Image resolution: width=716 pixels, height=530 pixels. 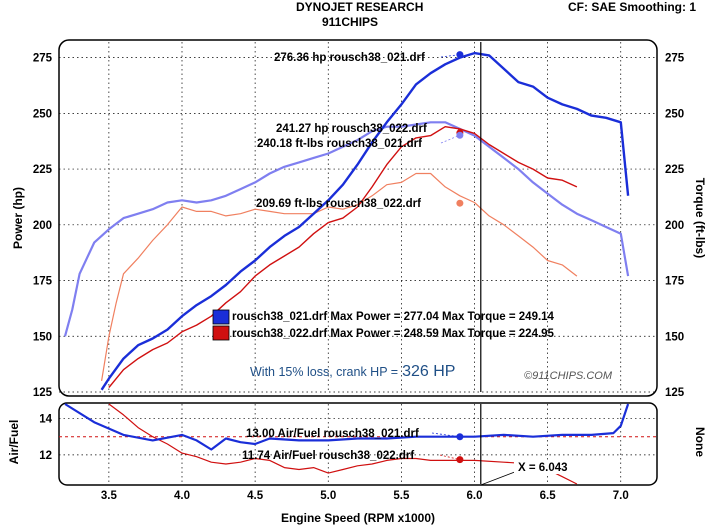 I want to click on power-tick-label: 150, so click(x=42, y=337).